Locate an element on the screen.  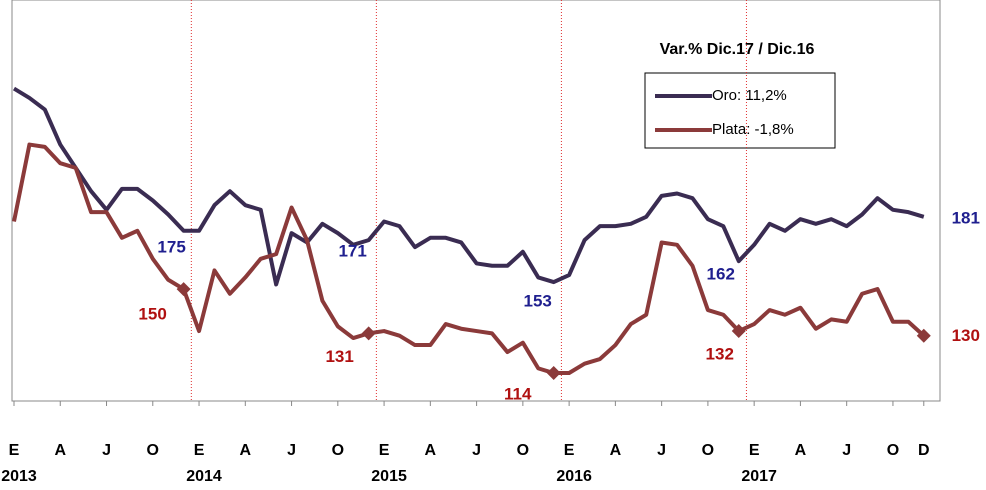
data-label: 130 is located at coordinates (966, 335).